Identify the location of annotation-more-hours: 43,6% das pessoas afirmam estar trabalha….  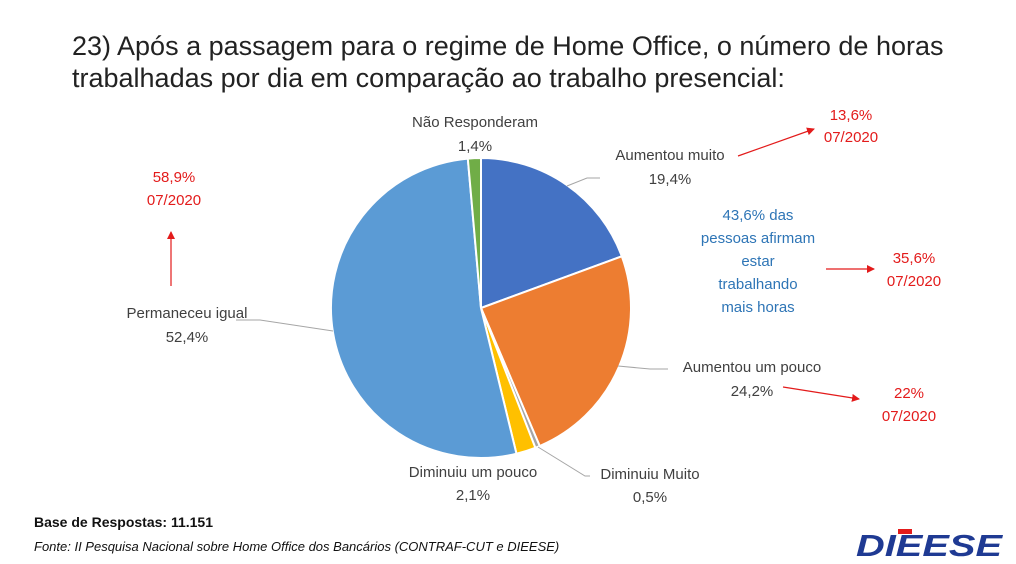
(758, 261).